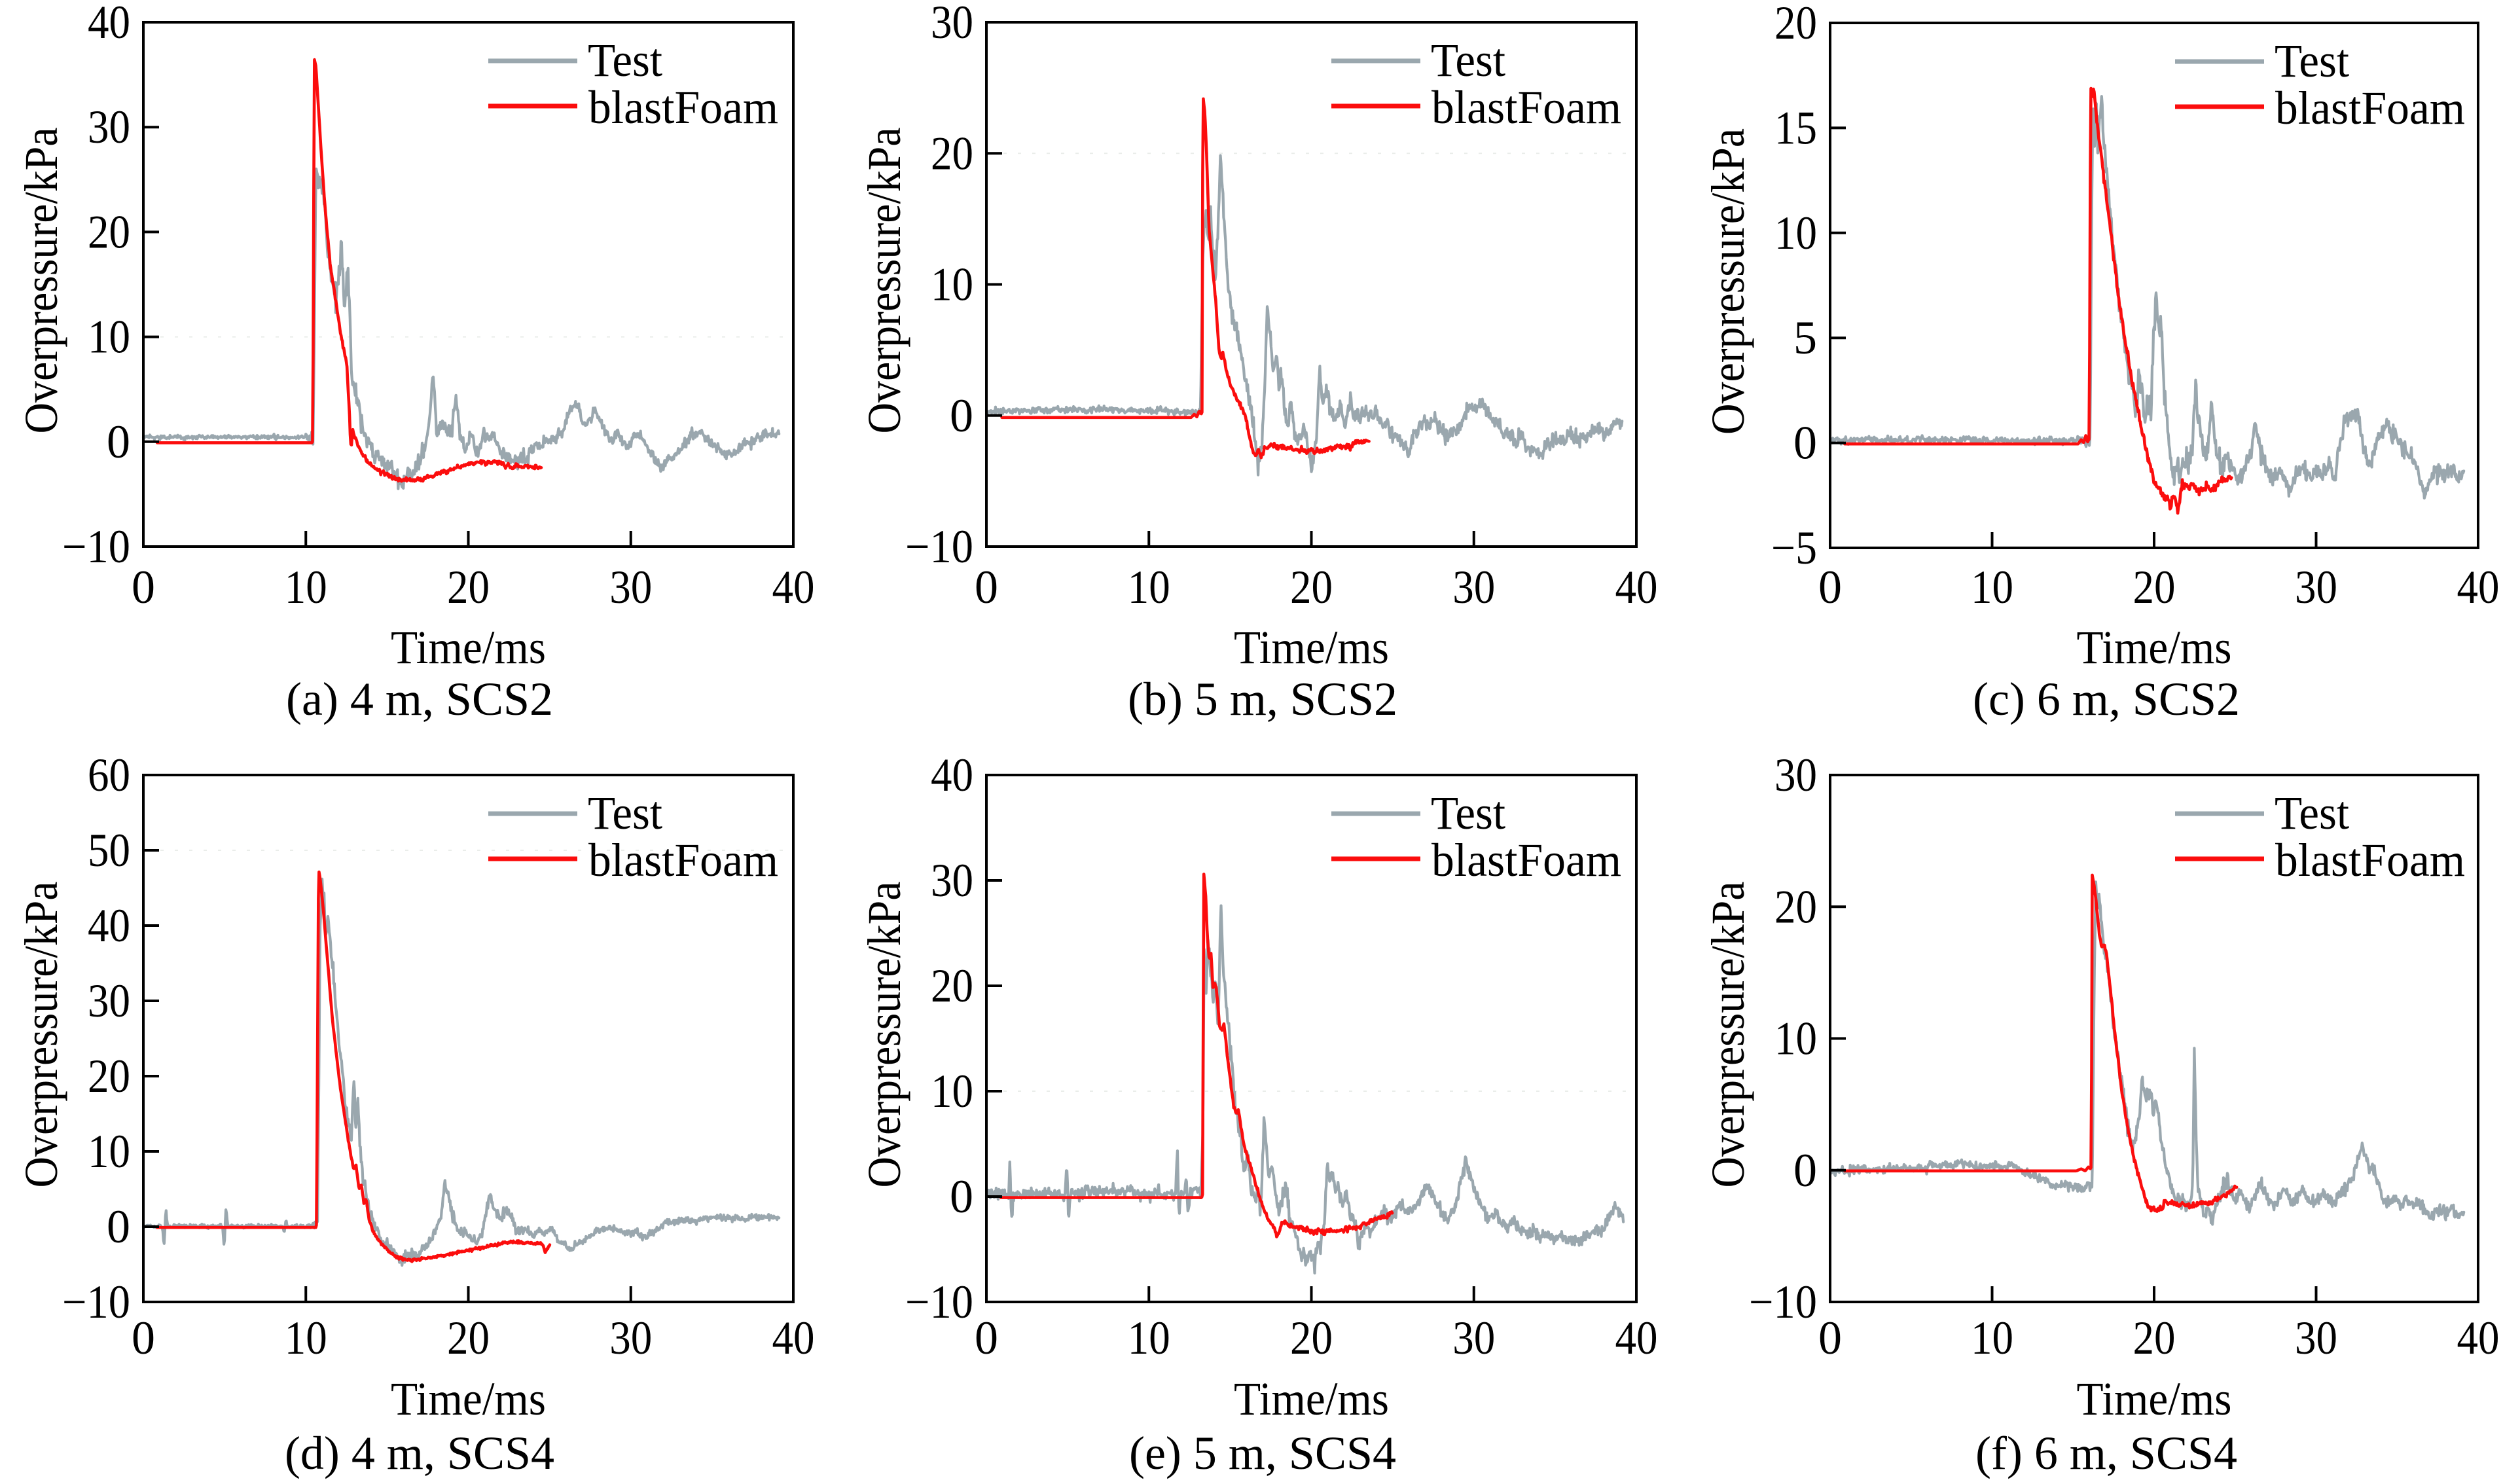 This screenshot has height=1480, width=2520. What do you see at coordinates (109, 850) in the screenshot?
I see `svg-text: 50` at bounding box center [109, 850].